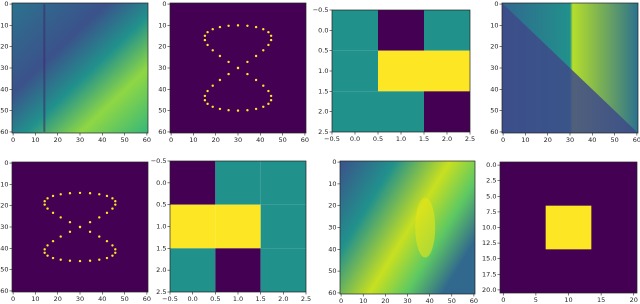 The image size is (640, 304). I want to click on heatmap, so click(407, 227).